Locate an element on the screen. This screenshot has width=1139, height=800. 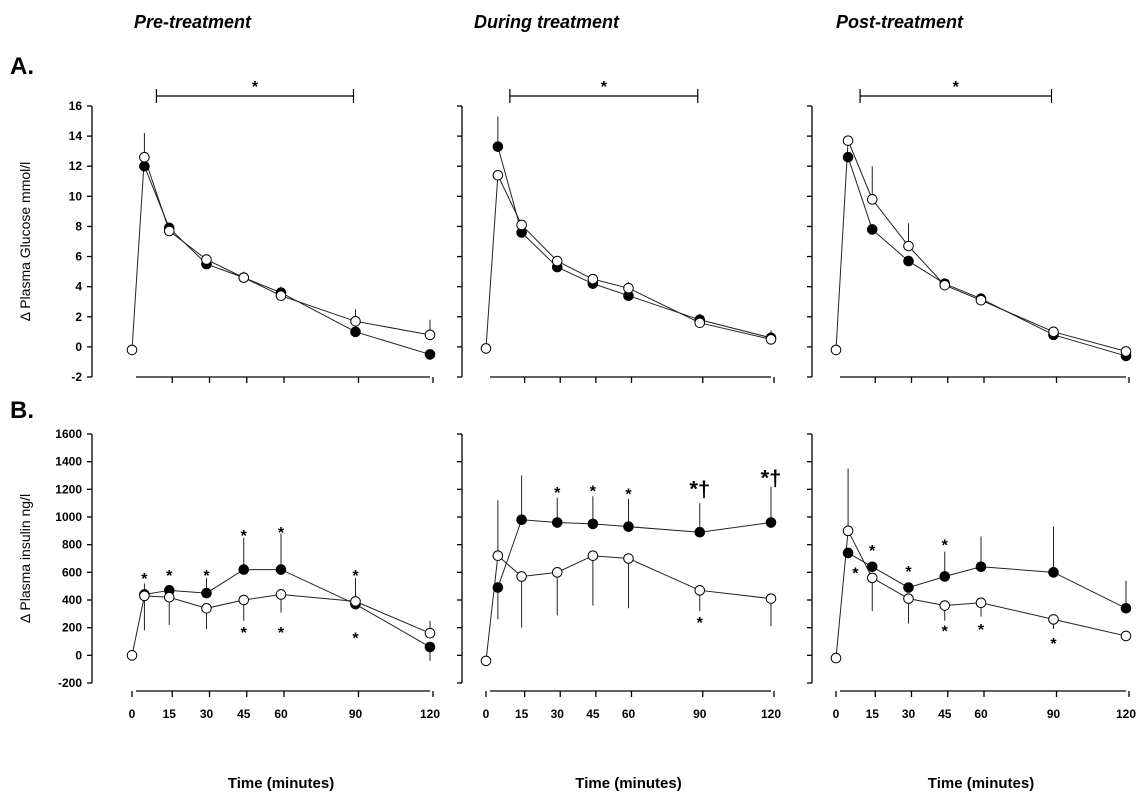
y-tick-label: 14 is located at coordinates (76, 136).